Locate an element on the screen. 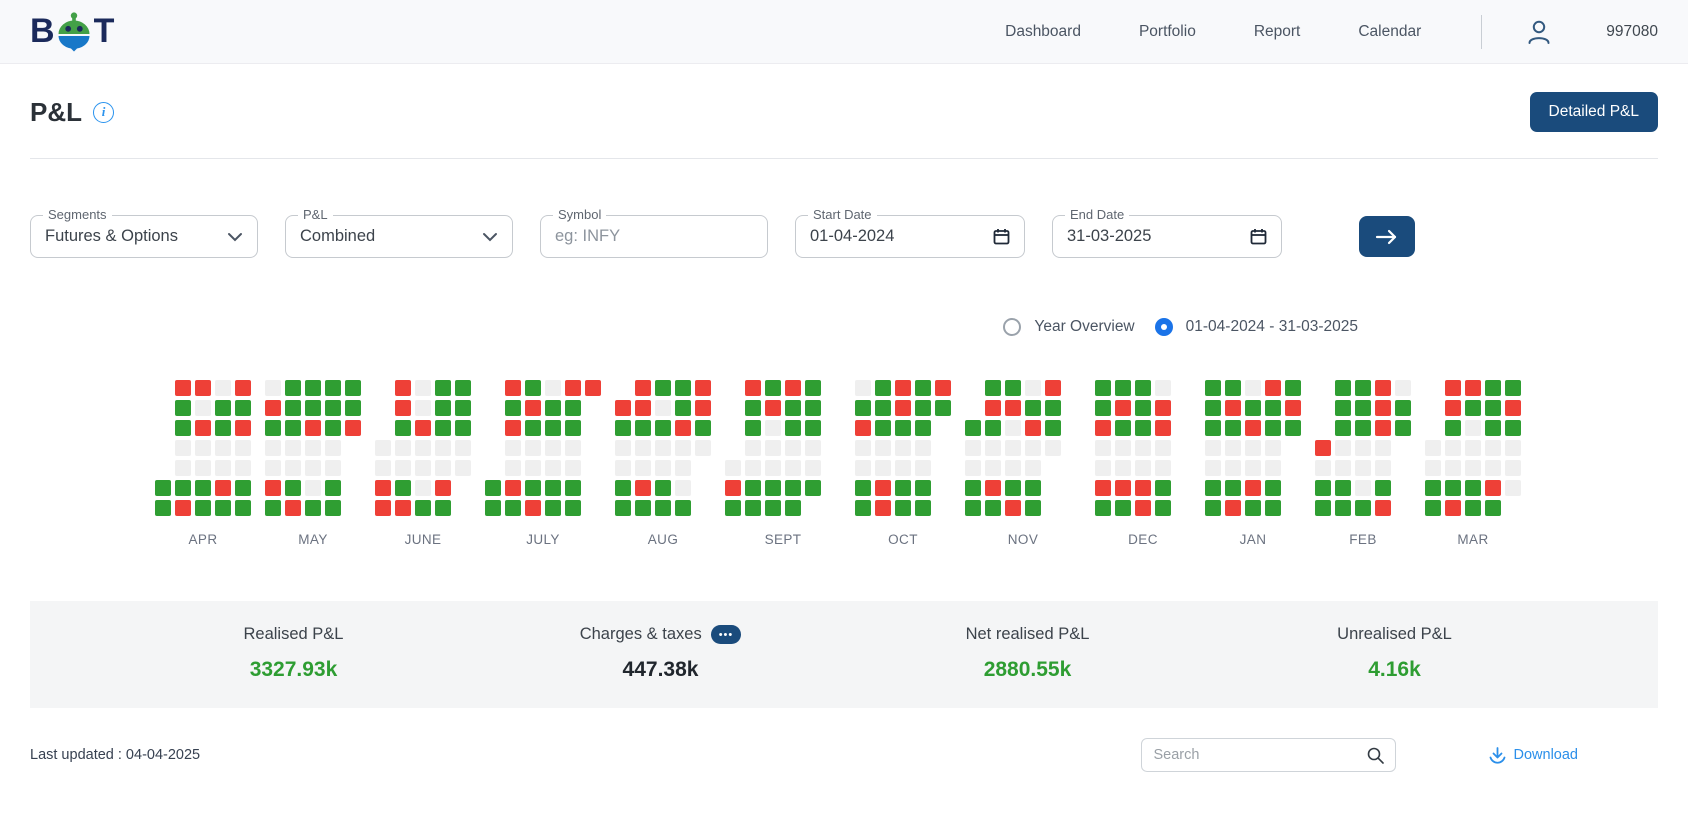 This screenshot has height=828, width=1688. nav-item-dashboard: Dashboard is located at coordinates (1043, 31).